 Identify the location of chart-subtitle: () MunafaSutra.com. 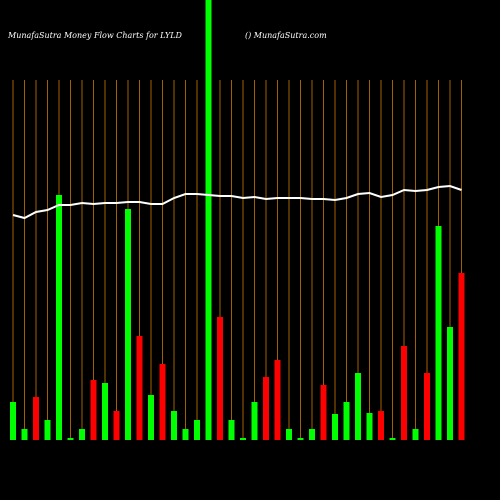
(286, 35).